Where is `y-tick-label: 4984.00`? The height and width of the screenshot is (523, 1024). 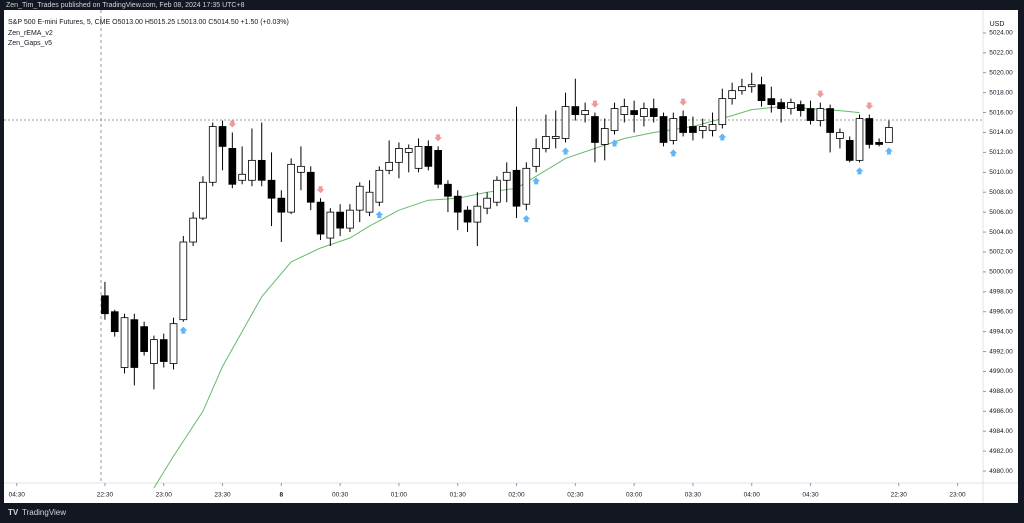 y-tick-label: 4984.00 is located at coordinates (1001, 431).